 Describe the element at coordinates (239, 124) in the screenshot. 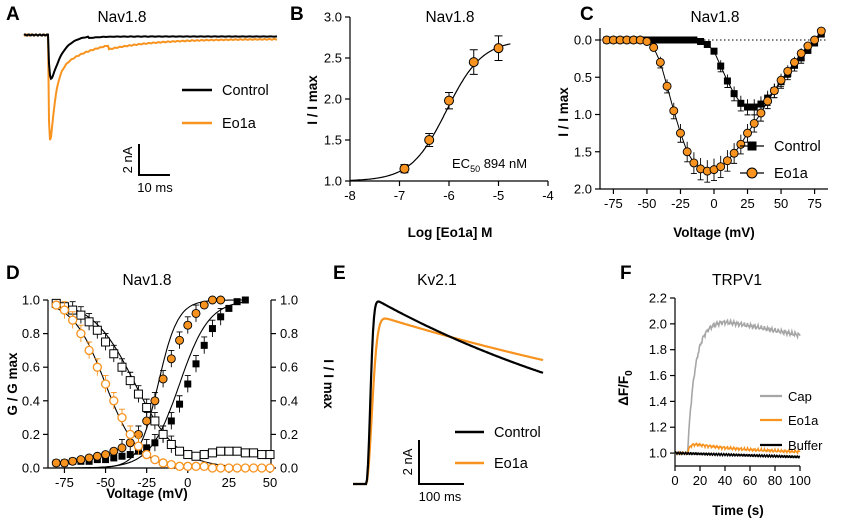

I see `panel-a-legend-eo1a: Eo1a` at that location.